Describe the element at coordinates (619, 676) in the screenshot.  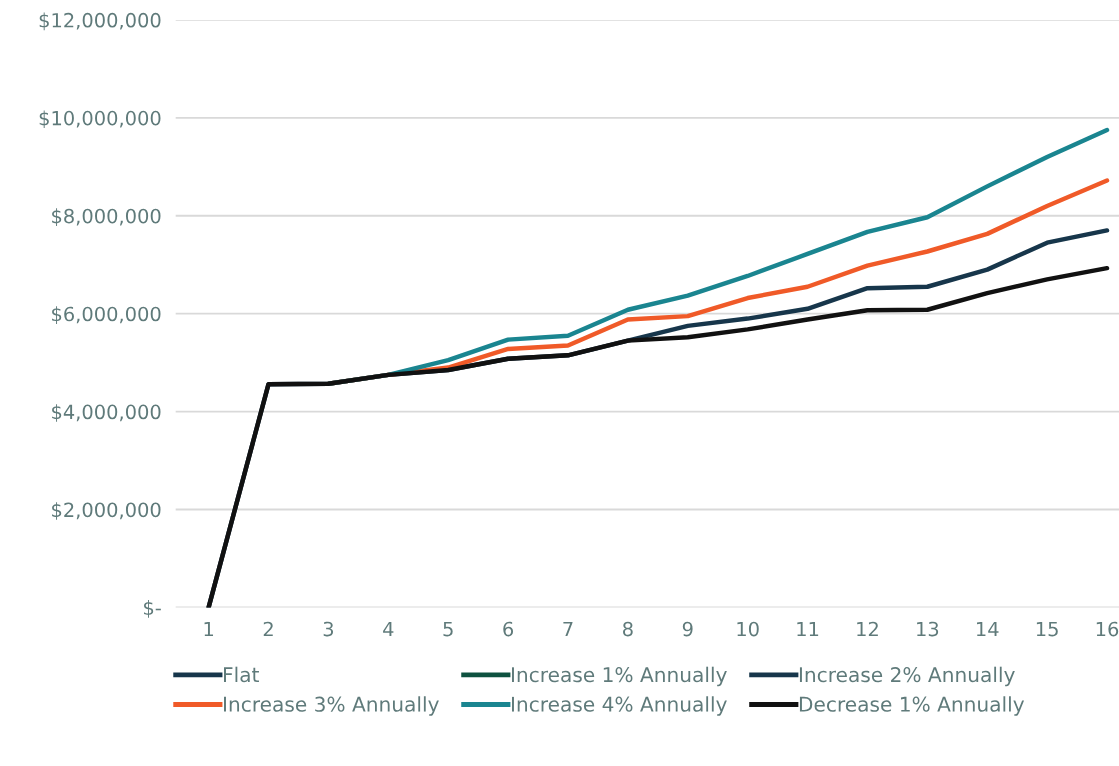
I see `legend-label: Increase 1% Annually` at that location.